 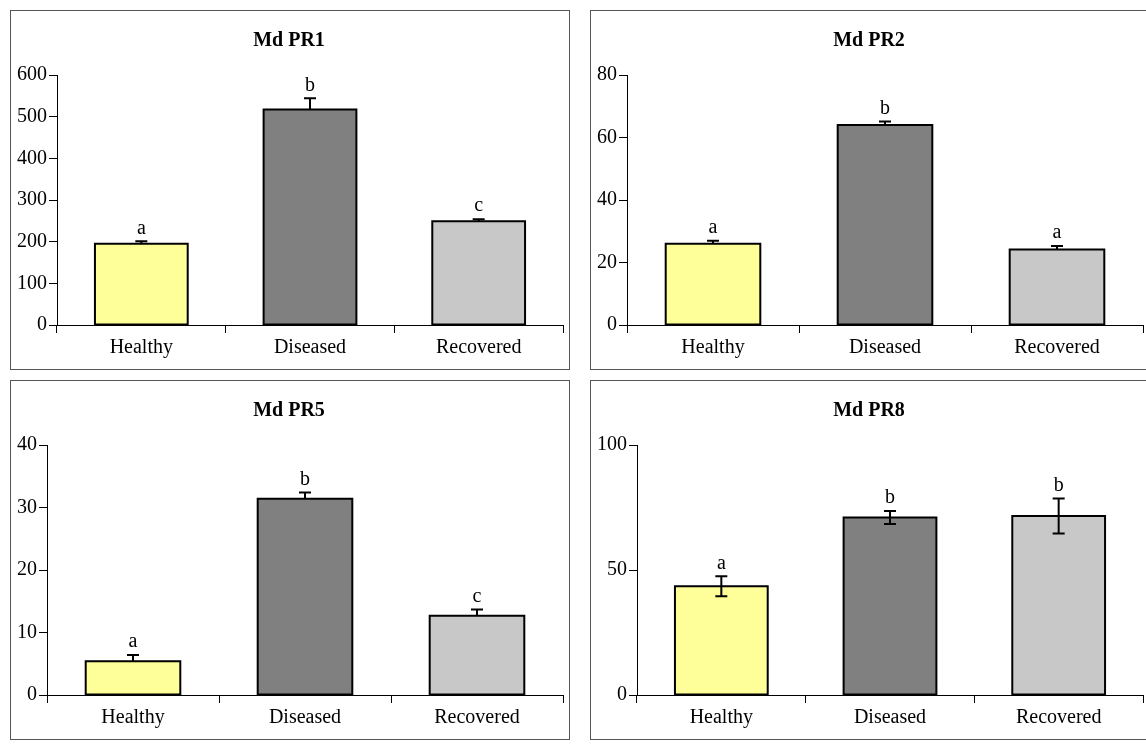 What do you see at coordinates (607, 73) in the screenshot?
I see `y-tick-label: 80` at bounding box center [607, 73].